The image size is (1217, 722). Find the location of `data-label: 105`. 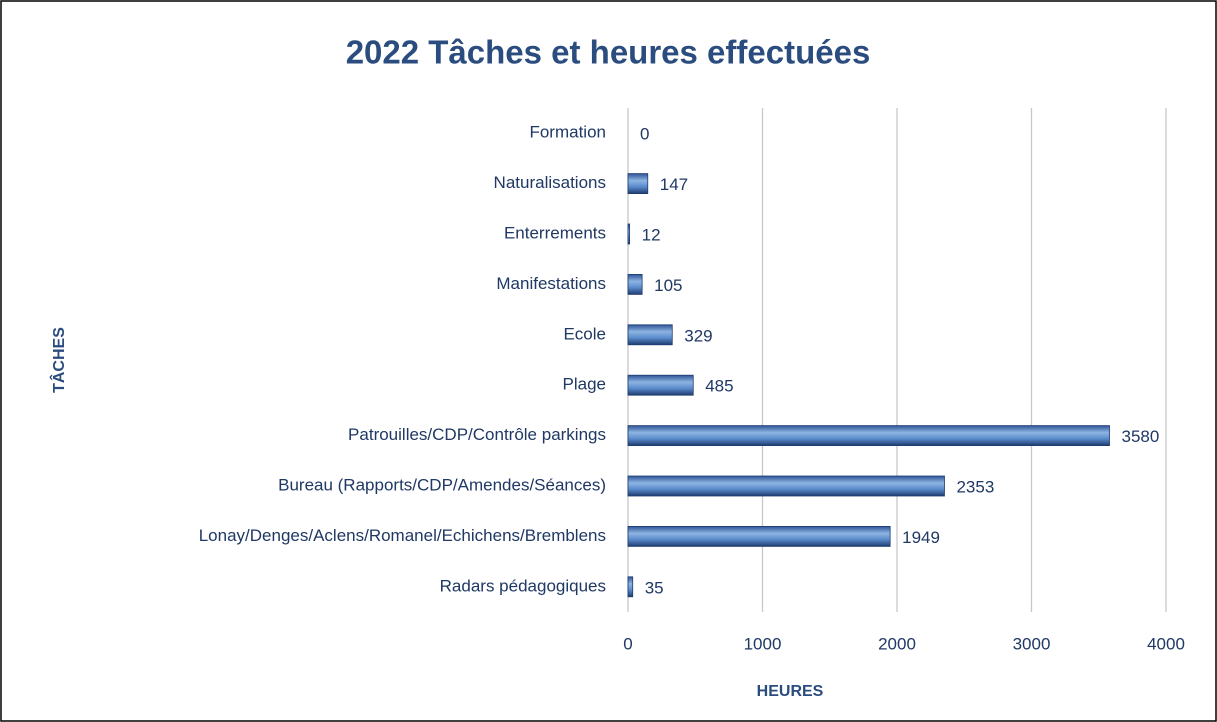

data-label: 105 is located at coordinates (668, 285).